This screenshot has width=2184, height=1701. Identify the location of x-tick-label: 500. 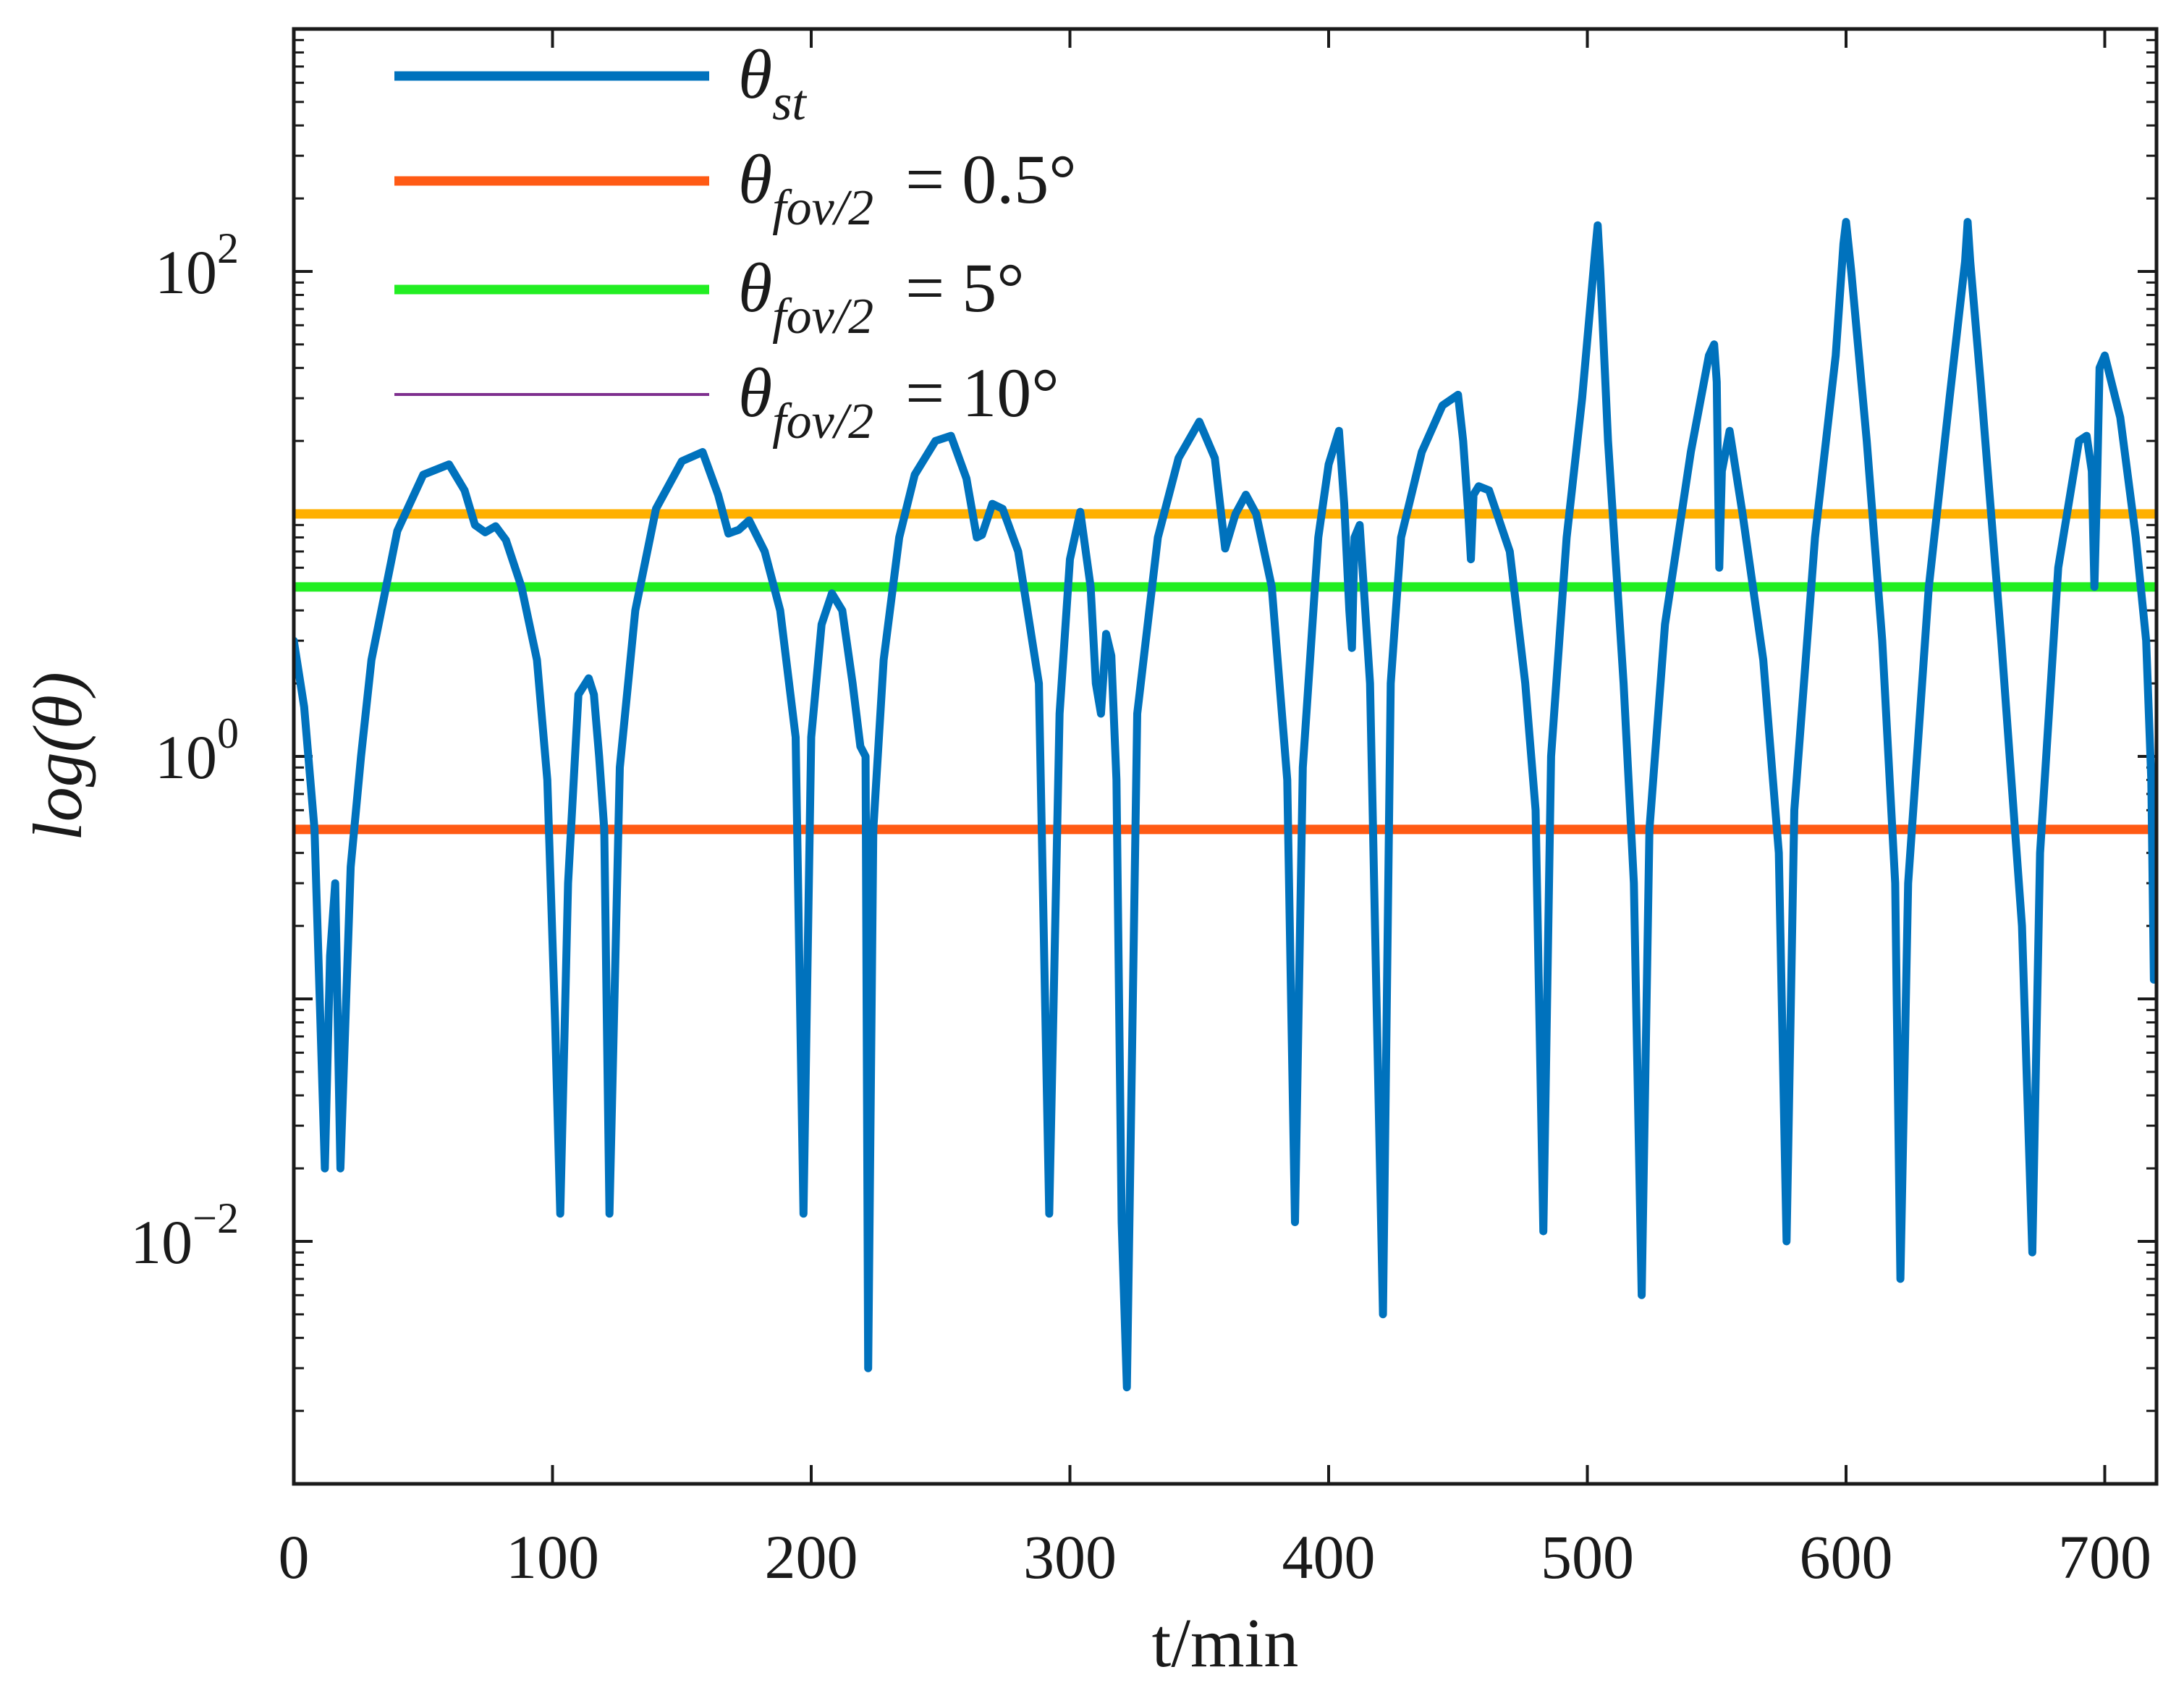
(1587, 1557).